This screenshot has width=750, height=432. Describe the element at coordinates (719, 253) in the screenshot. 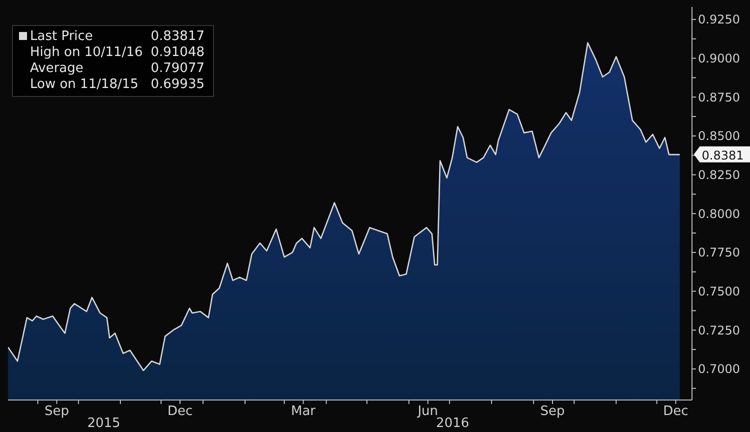

I see `y-tick-label: 0.7750` at that location.